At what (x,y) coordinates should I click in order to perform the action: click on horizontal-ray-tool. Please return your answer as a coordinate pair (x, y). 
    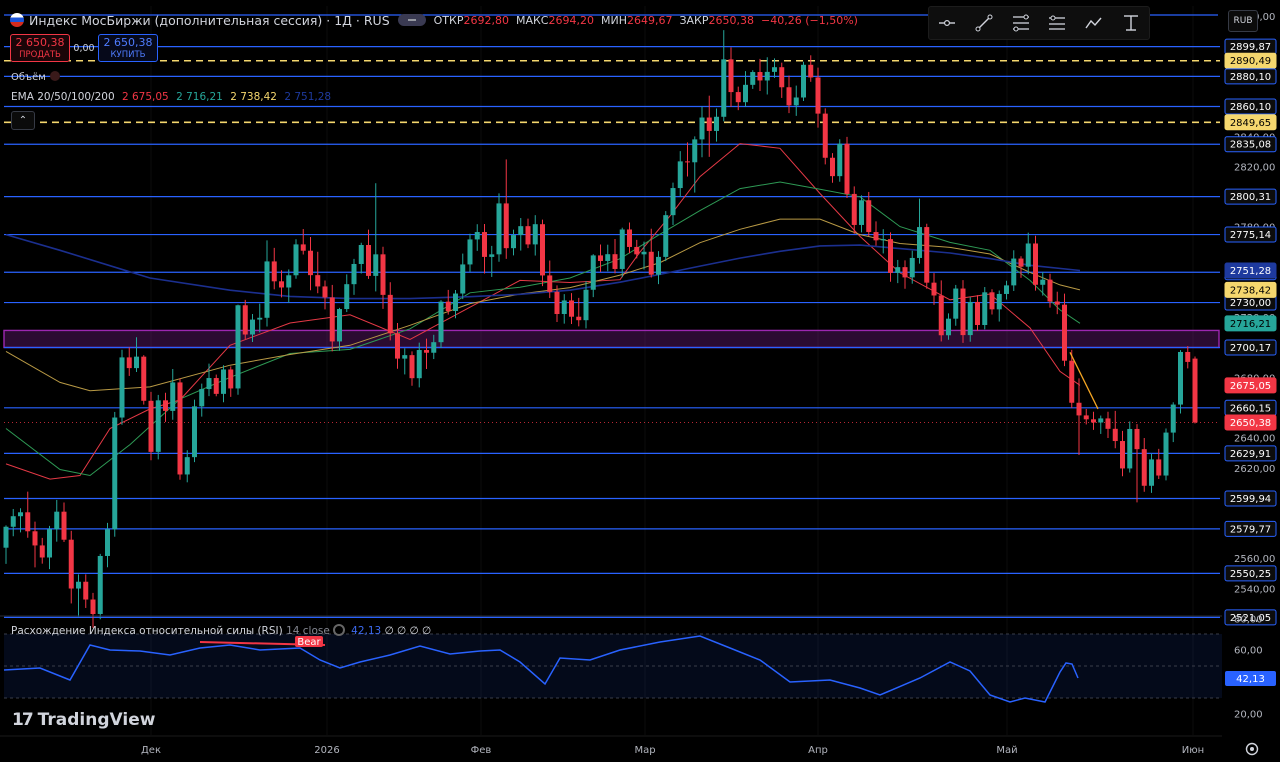
    Looking at the image, I should click on (947, 23).